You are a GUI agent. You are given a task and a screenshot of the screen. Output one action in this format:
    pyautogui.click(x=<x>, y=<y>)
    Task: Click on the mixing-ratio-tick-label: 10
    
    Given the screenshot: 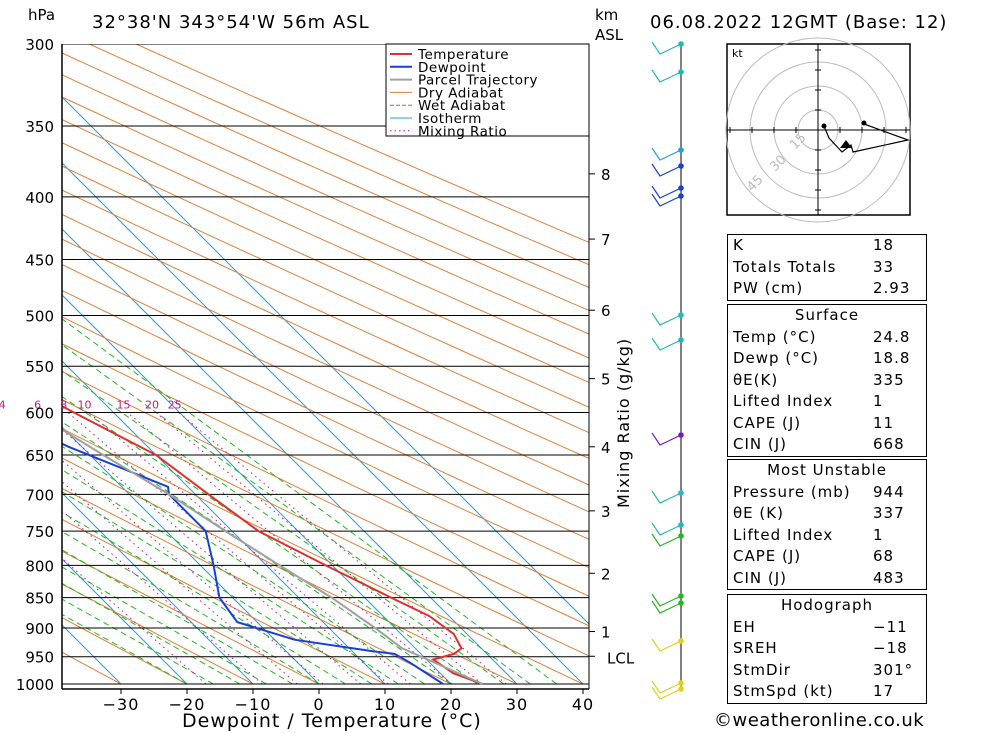 What is the action you would take?
    pyautogui.click(x=85, y=404)
    